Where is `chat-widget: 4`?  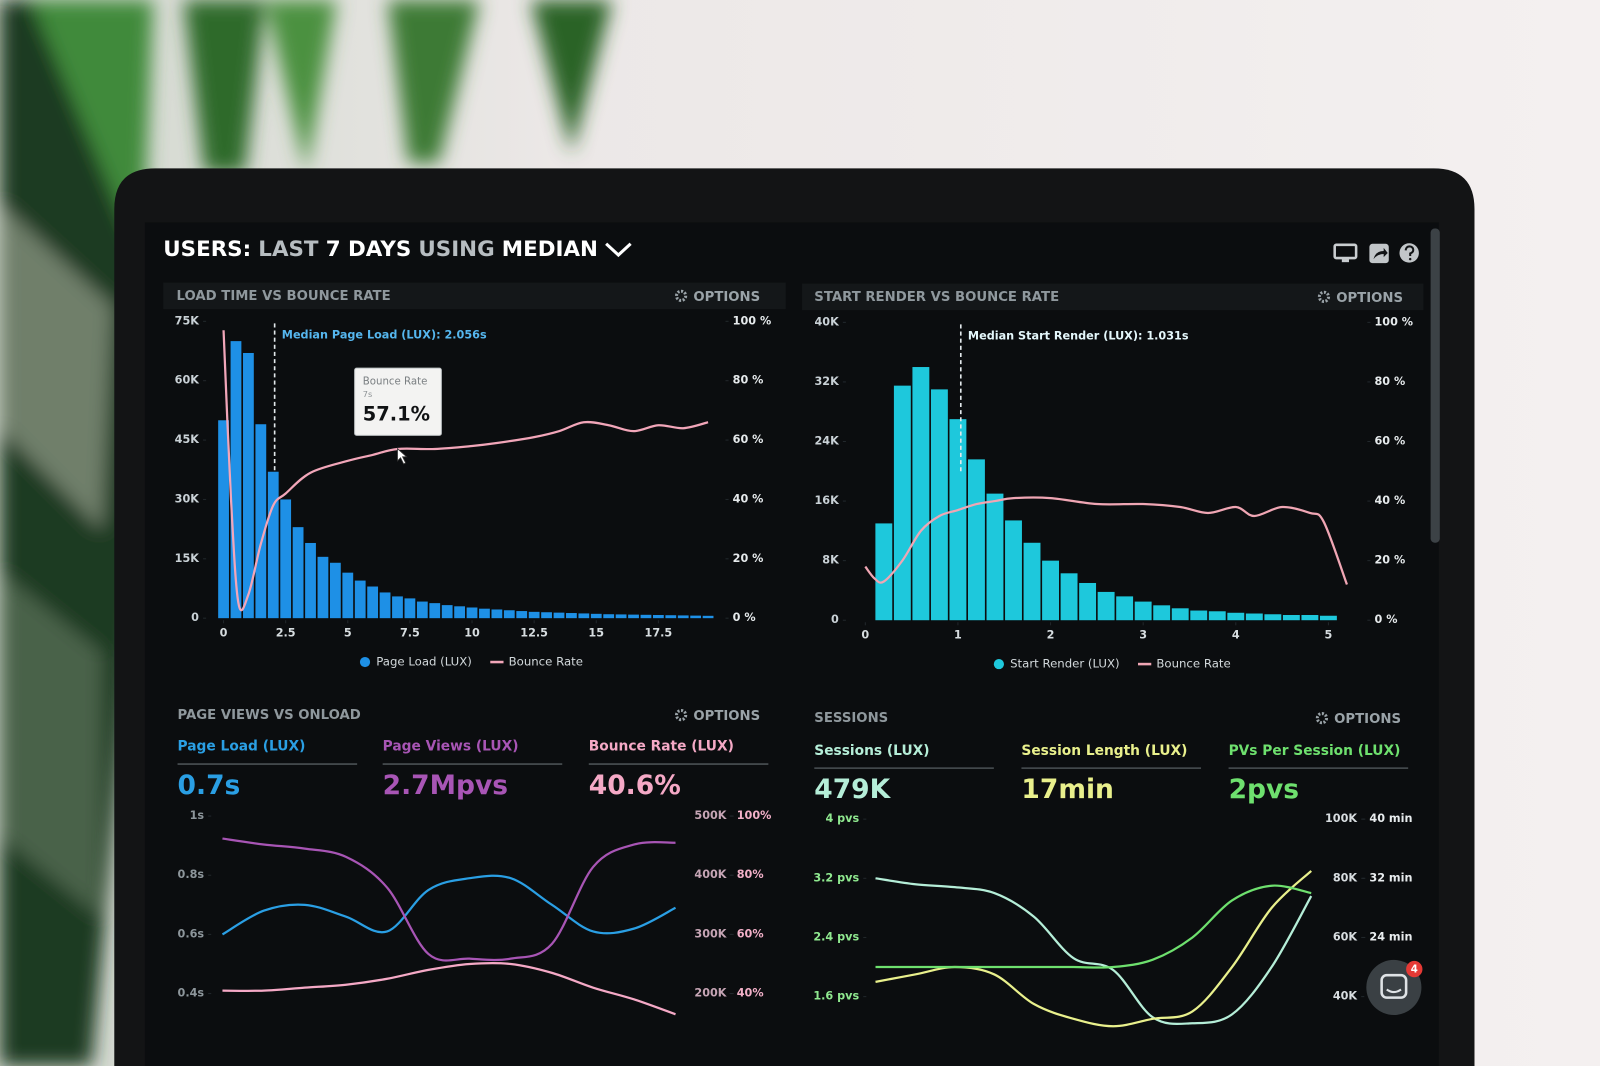
chat-widget: 4 is located at coordinates (1394, 987).